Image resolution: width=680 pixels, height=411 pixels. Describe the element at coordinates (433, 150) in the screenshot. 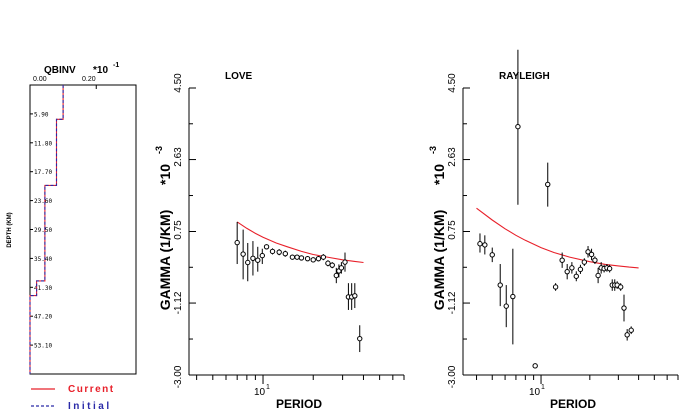

I see `rayleigh-scale-exponent: -3` at that location.